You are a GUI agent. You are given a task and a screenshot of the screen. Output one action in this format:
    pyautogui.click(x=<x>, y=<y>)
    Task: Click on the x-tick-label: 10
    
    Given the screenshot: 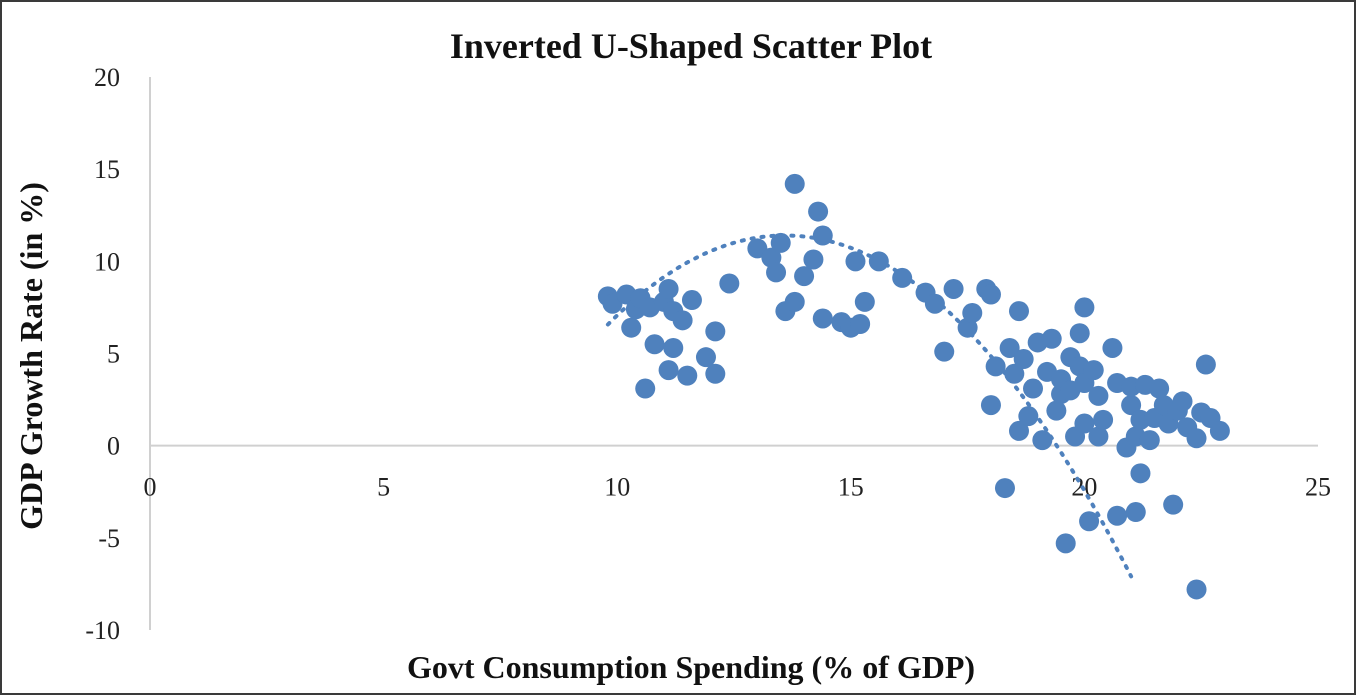 What is the action you would take?
    pyautogui.click(x=617, y=487)
    